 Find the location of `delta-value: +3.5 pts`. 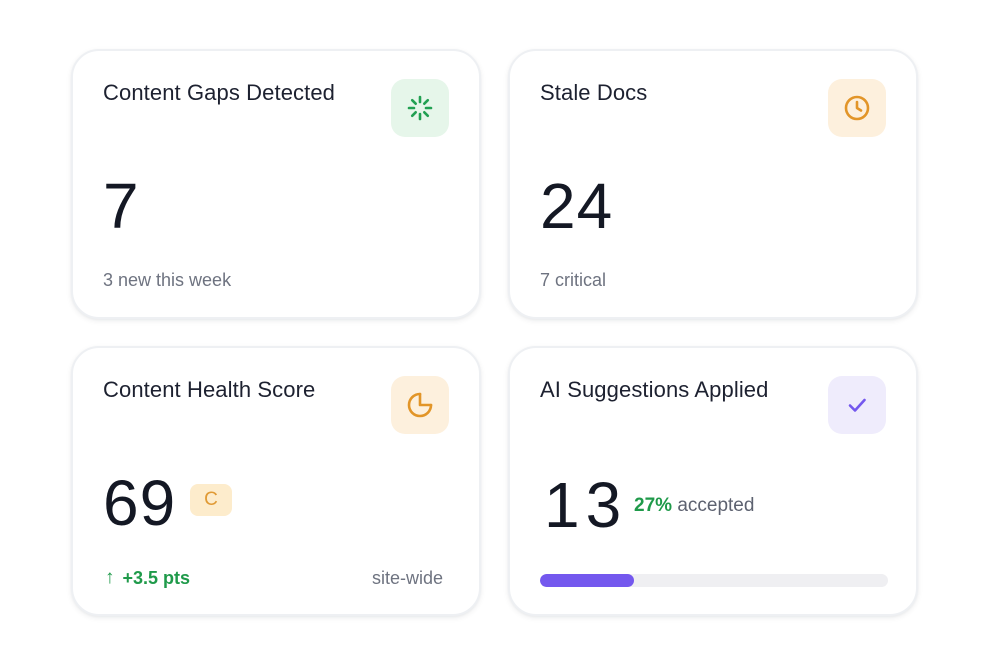

delta-value: +3.5 pts is located at coordinates (156, 578).